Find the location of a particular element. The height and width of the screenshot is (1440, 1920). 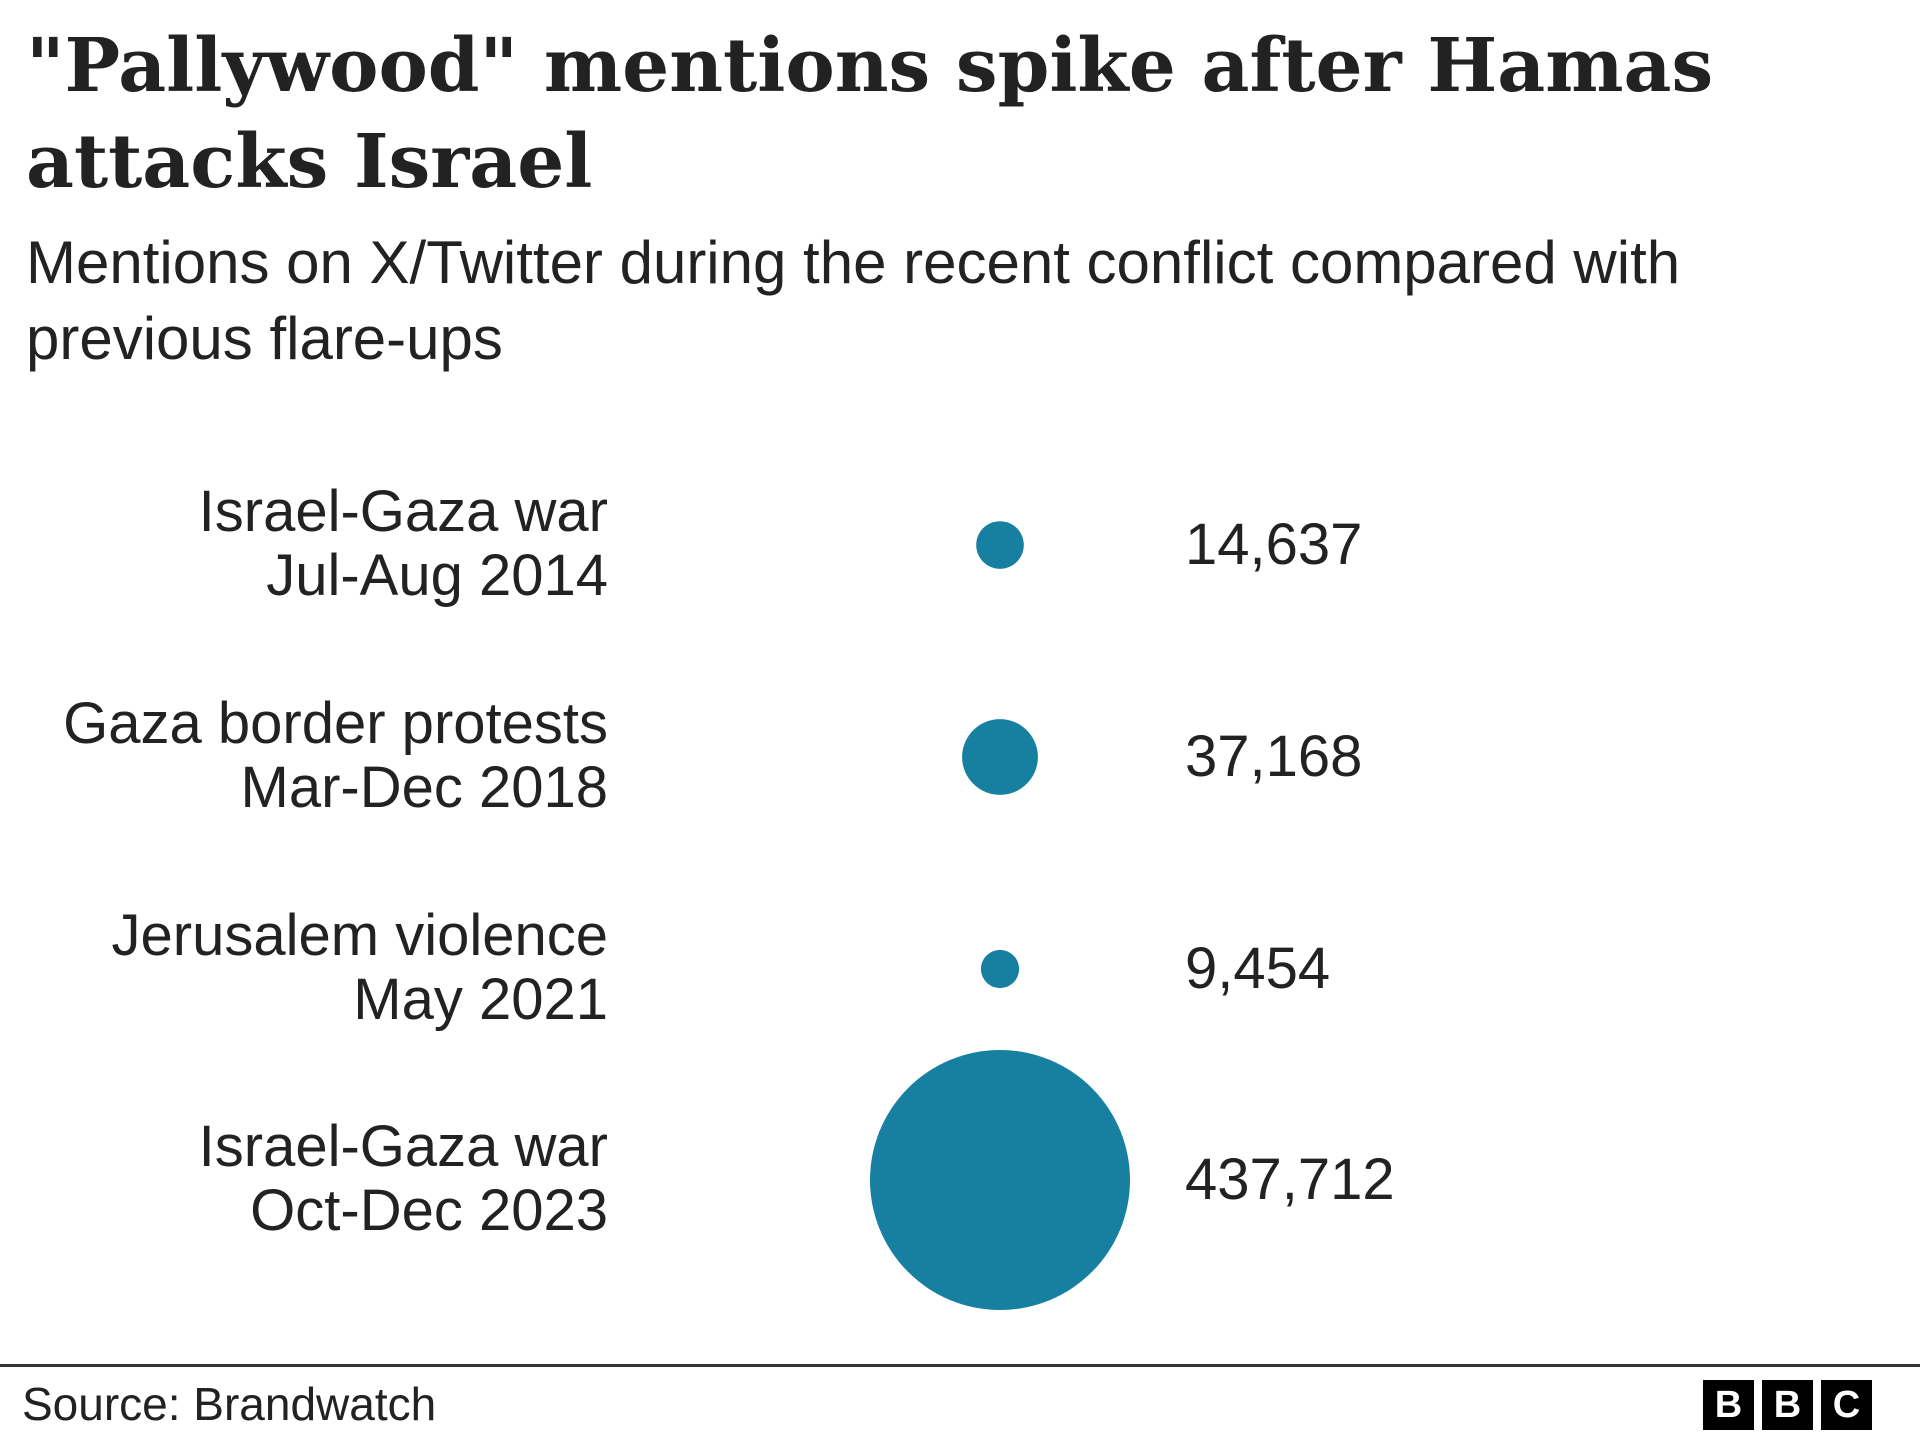

category-label-line2: Oct-Dec 2023 is located at coordinates (429, 1210).